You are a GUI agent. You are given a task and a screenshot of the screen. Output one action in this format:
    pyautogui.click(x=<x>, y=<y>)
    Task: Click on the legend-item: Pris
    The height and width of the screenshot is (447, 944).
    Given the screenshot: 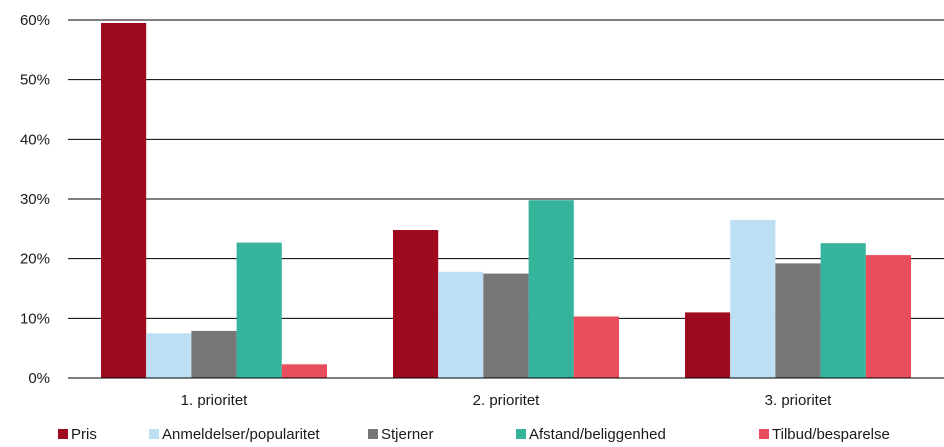 What is the action you would take?
    pyautogui.click(x=77, y=434)
    